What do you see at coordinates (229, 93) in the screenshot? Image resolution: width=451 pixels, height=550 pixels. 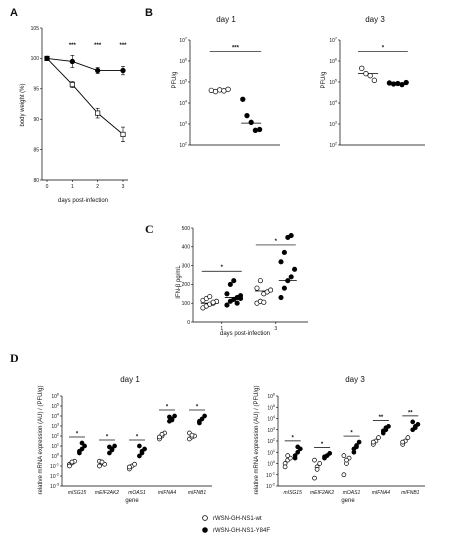 I see `panel-b-day1-chart: 10² 10³ 10⁴ 10⁵ 10⁶ 10⁷ ***` at bounding box center [229, 93].